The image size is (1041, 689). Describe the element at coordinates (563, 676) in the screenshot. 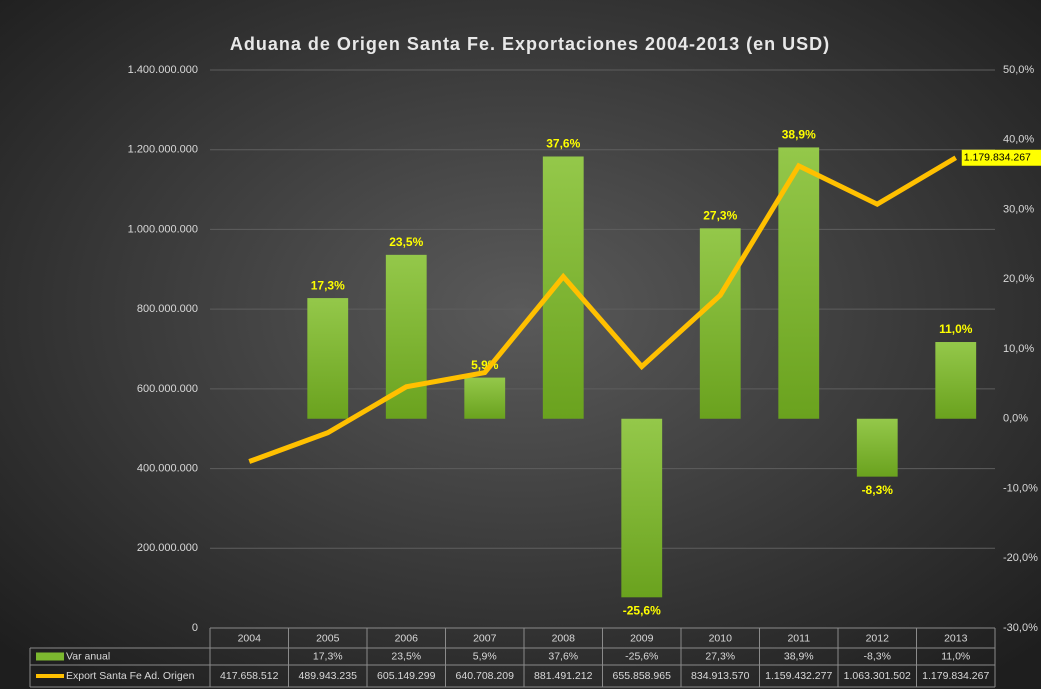

I see `table-cell: 881.491.212` at that location.